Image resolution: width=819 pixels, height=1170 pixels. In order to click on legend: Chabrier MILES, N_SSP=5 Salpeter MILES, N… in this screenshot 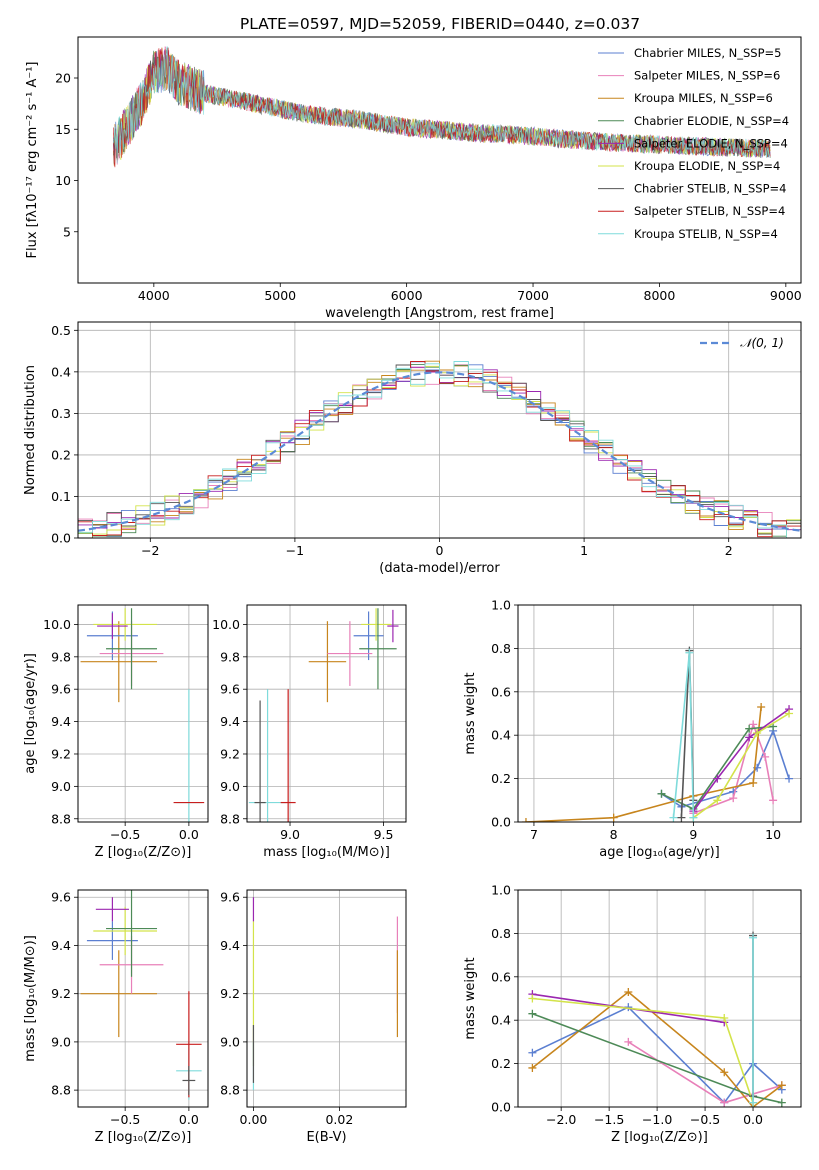, I will do `click(693, 143)`.